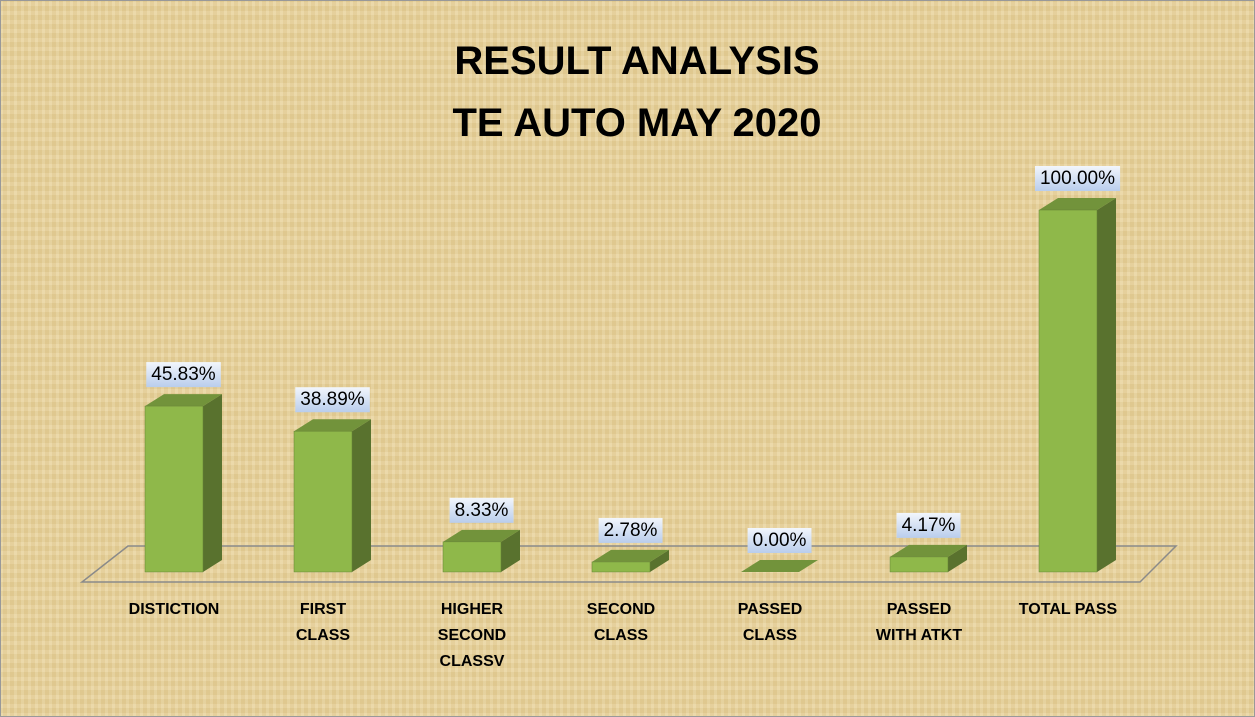 The width and height of the screenshot is (1255, 717). I want to click on data-label: 38.89%, so click(332, 399).